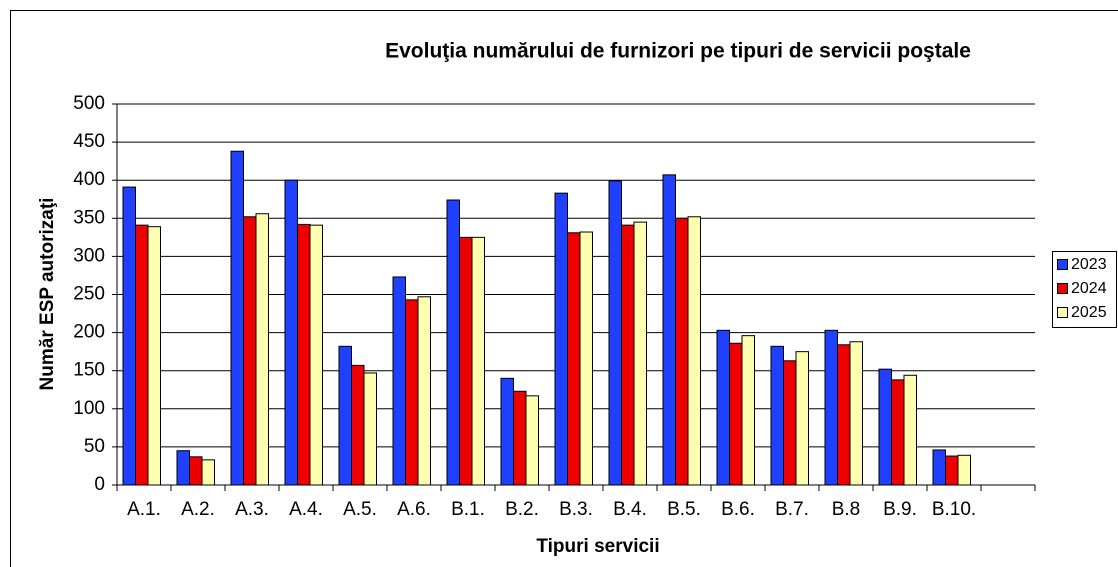  I want to click on x-axis-title: Tipuri servicii, so click(597, 546).